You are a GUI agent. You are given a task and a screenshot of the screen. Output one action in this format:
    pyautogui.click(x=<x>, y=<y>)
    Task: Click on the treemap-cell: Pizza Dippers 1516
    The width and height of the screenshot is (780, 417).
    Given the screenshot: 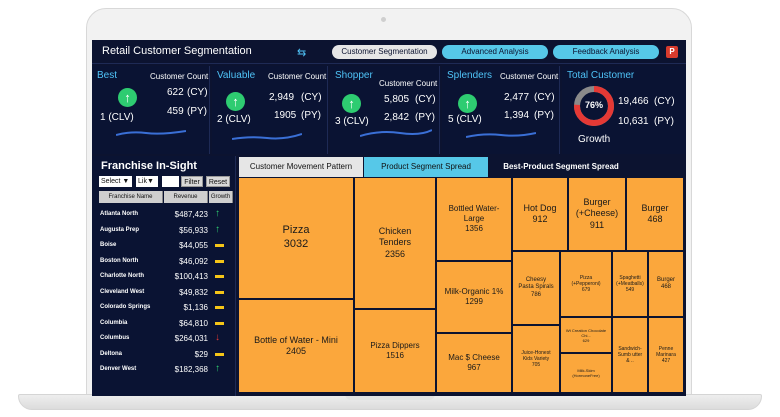 What is the action you would take?
    pyautogui.click(x=395, y=351)
    